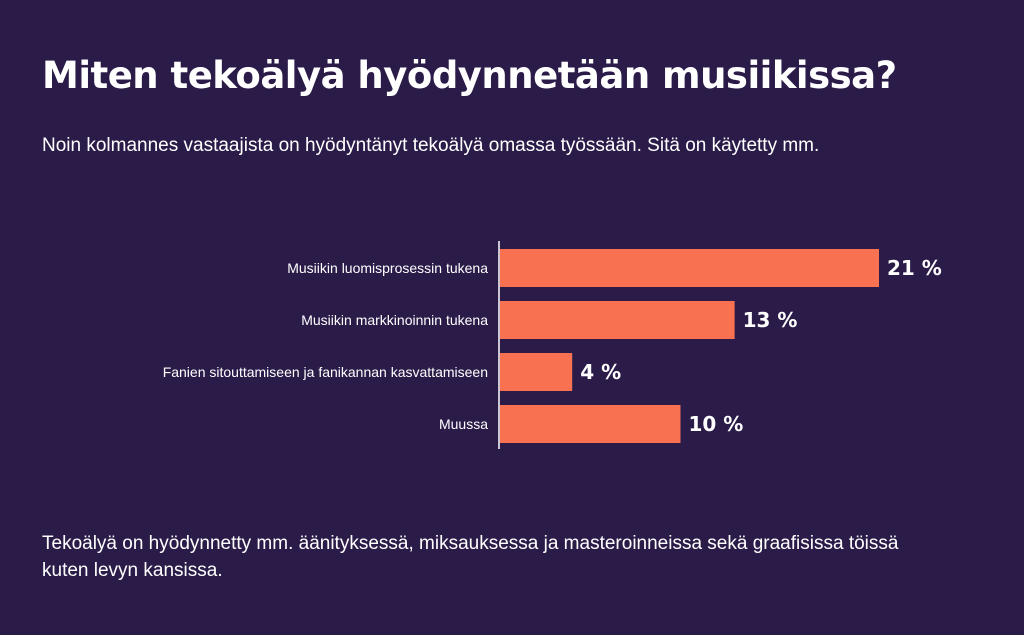  Describe the element at coordinates (770, 320) in the screenshot. I see `value-label: 13 %` at that location.